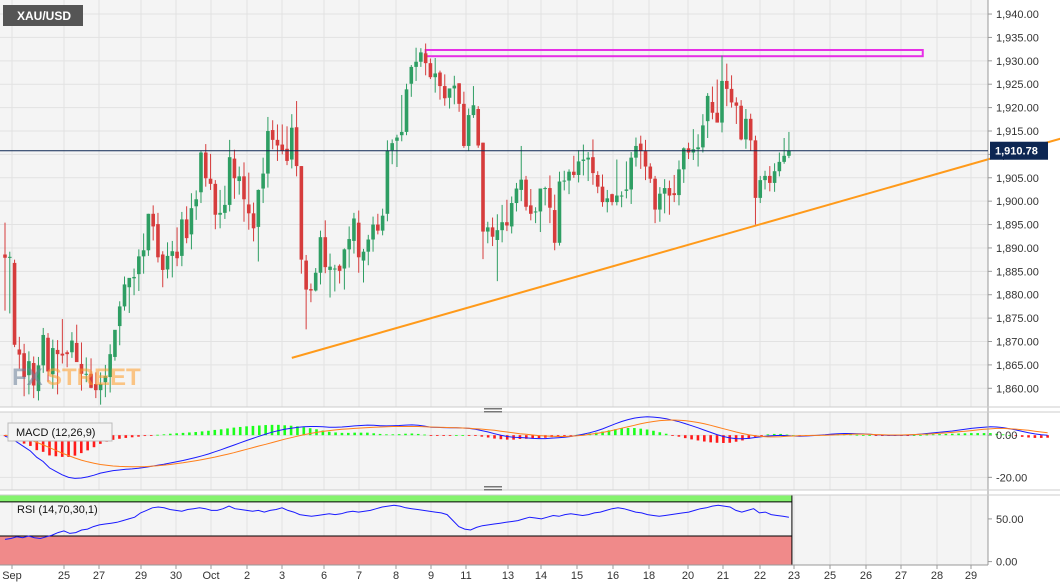 The image size is (1060, 587). I want to click on x-tick-label: 2, so click(247, 576).